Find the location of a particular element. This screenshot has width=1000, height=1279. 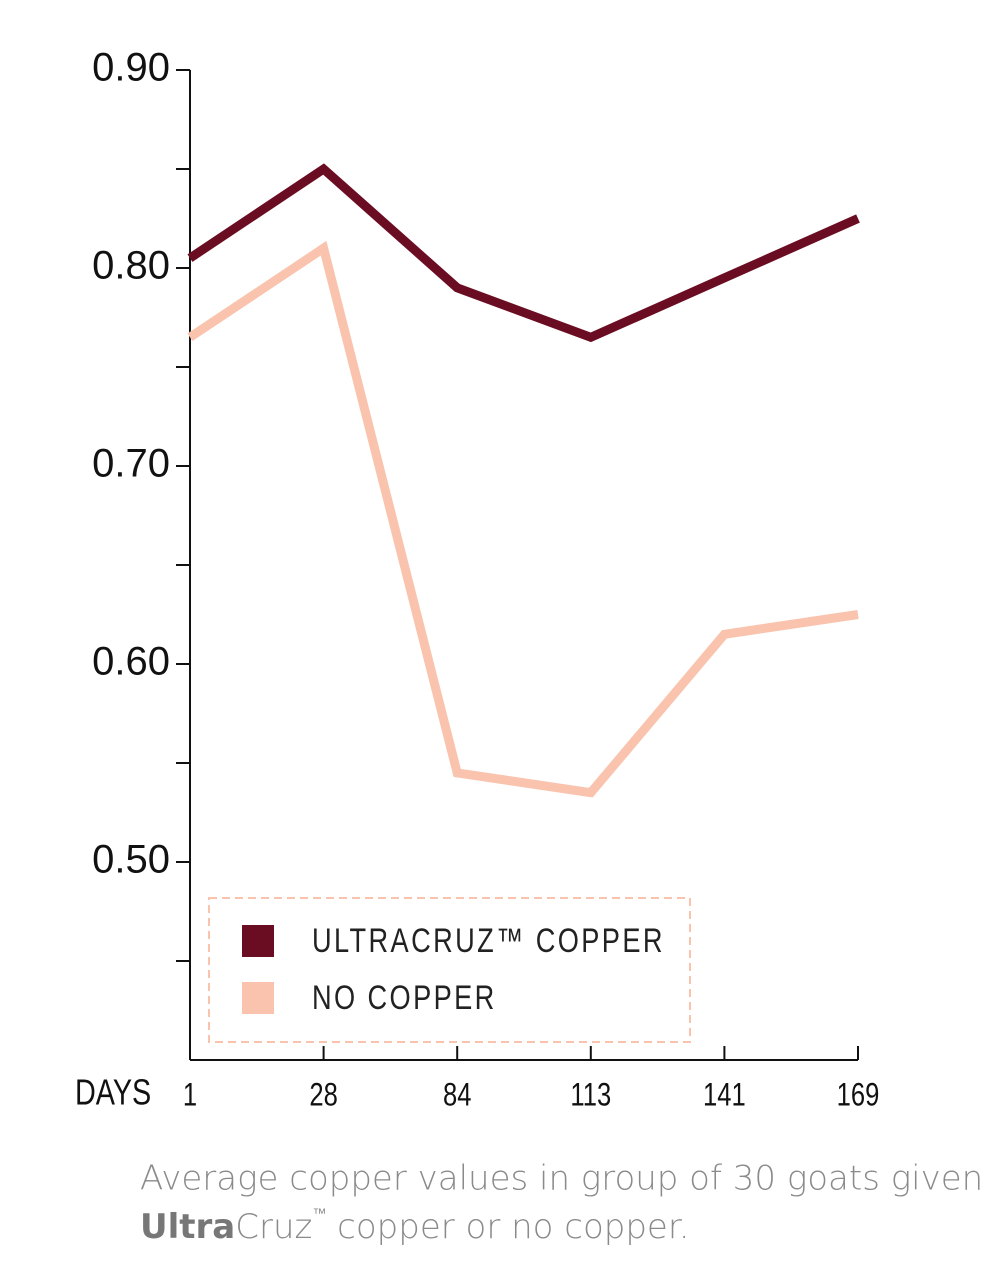

y-tick-label: 0.50 is located at coordinates (131, 860).